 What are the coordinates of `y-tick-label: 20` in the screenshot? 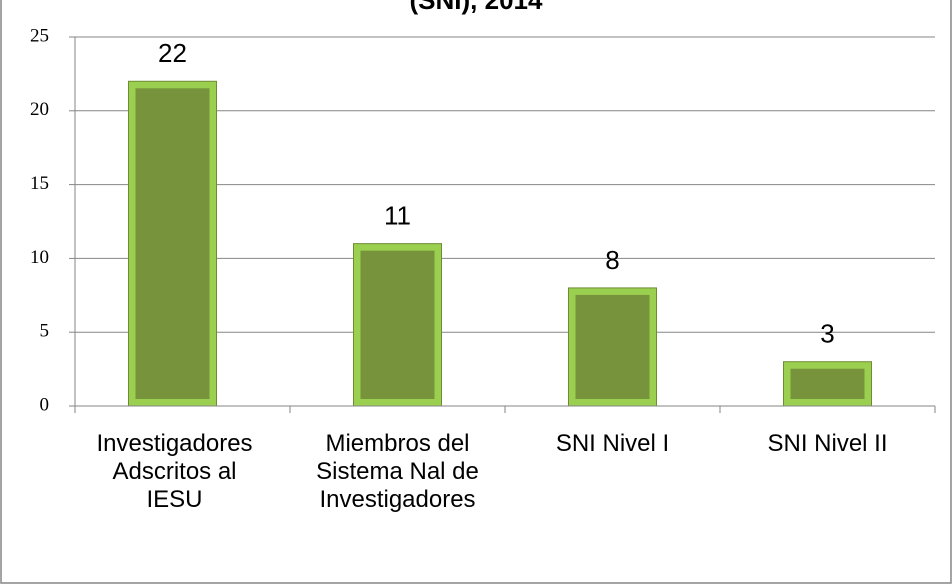 It's located at (39, 109).